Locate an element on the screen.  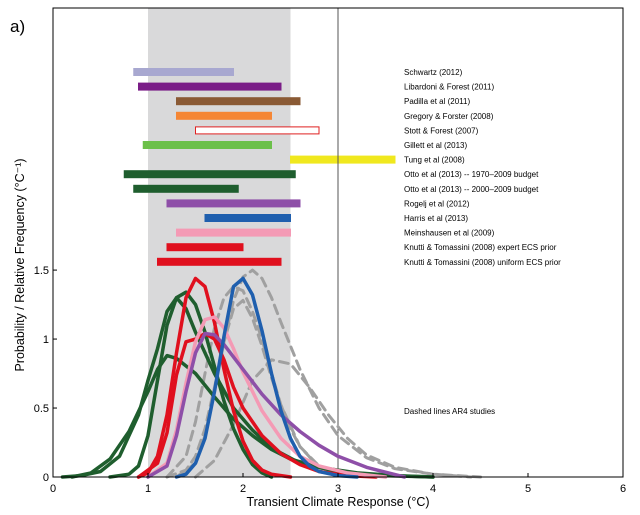
range-label: Stott & Forest (2007) is located at coordinates (441, 130).